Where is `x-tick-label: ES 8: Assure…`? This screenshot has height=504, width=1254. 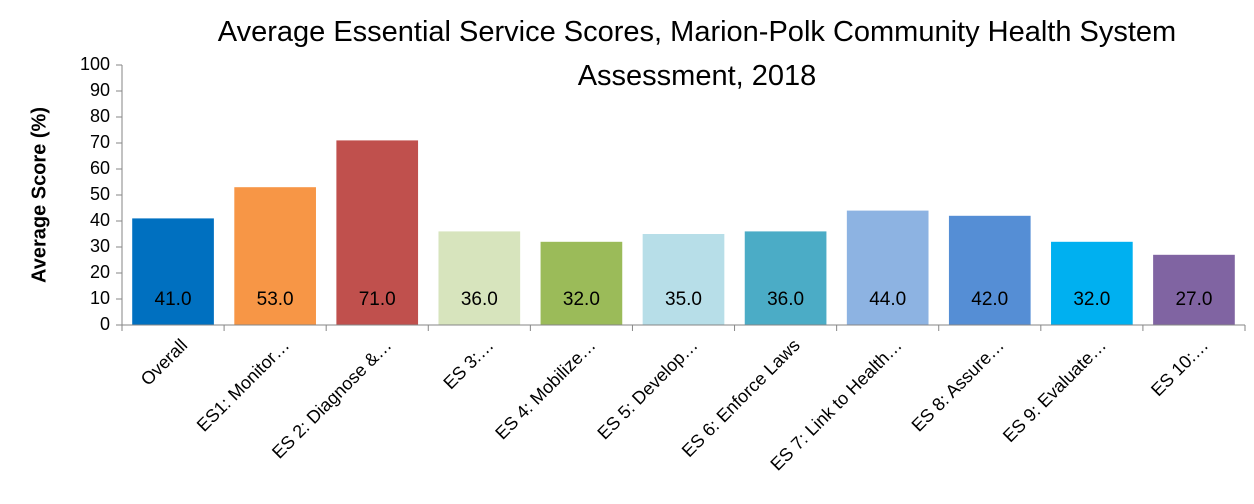
x-tick-label: ES 8: Assure… is located at coordinates (958, 385).